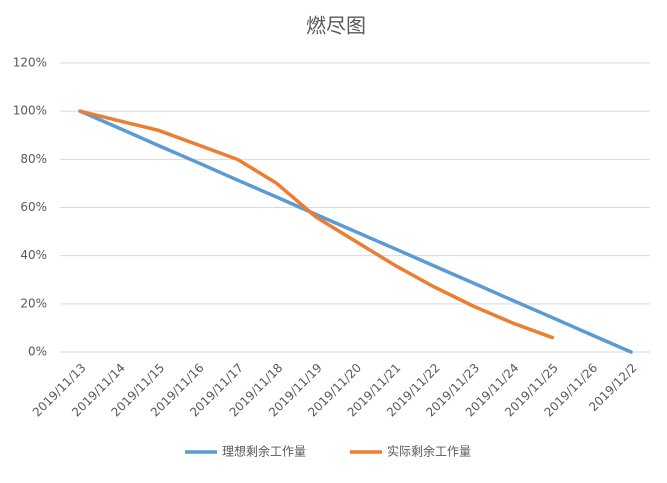  What do you see at coordinates (33, 303) in the screenshot?
I see `y-tick-label: 20%` at bounding box center [33, 303].